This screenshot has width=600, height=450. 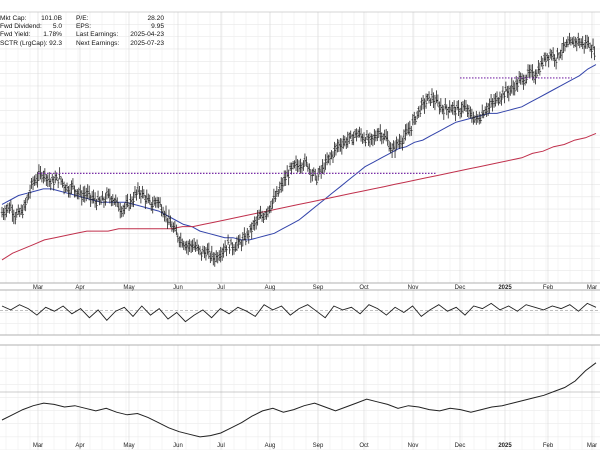 I want to click on stat-value: 28.20, so click(x=155, y=18).